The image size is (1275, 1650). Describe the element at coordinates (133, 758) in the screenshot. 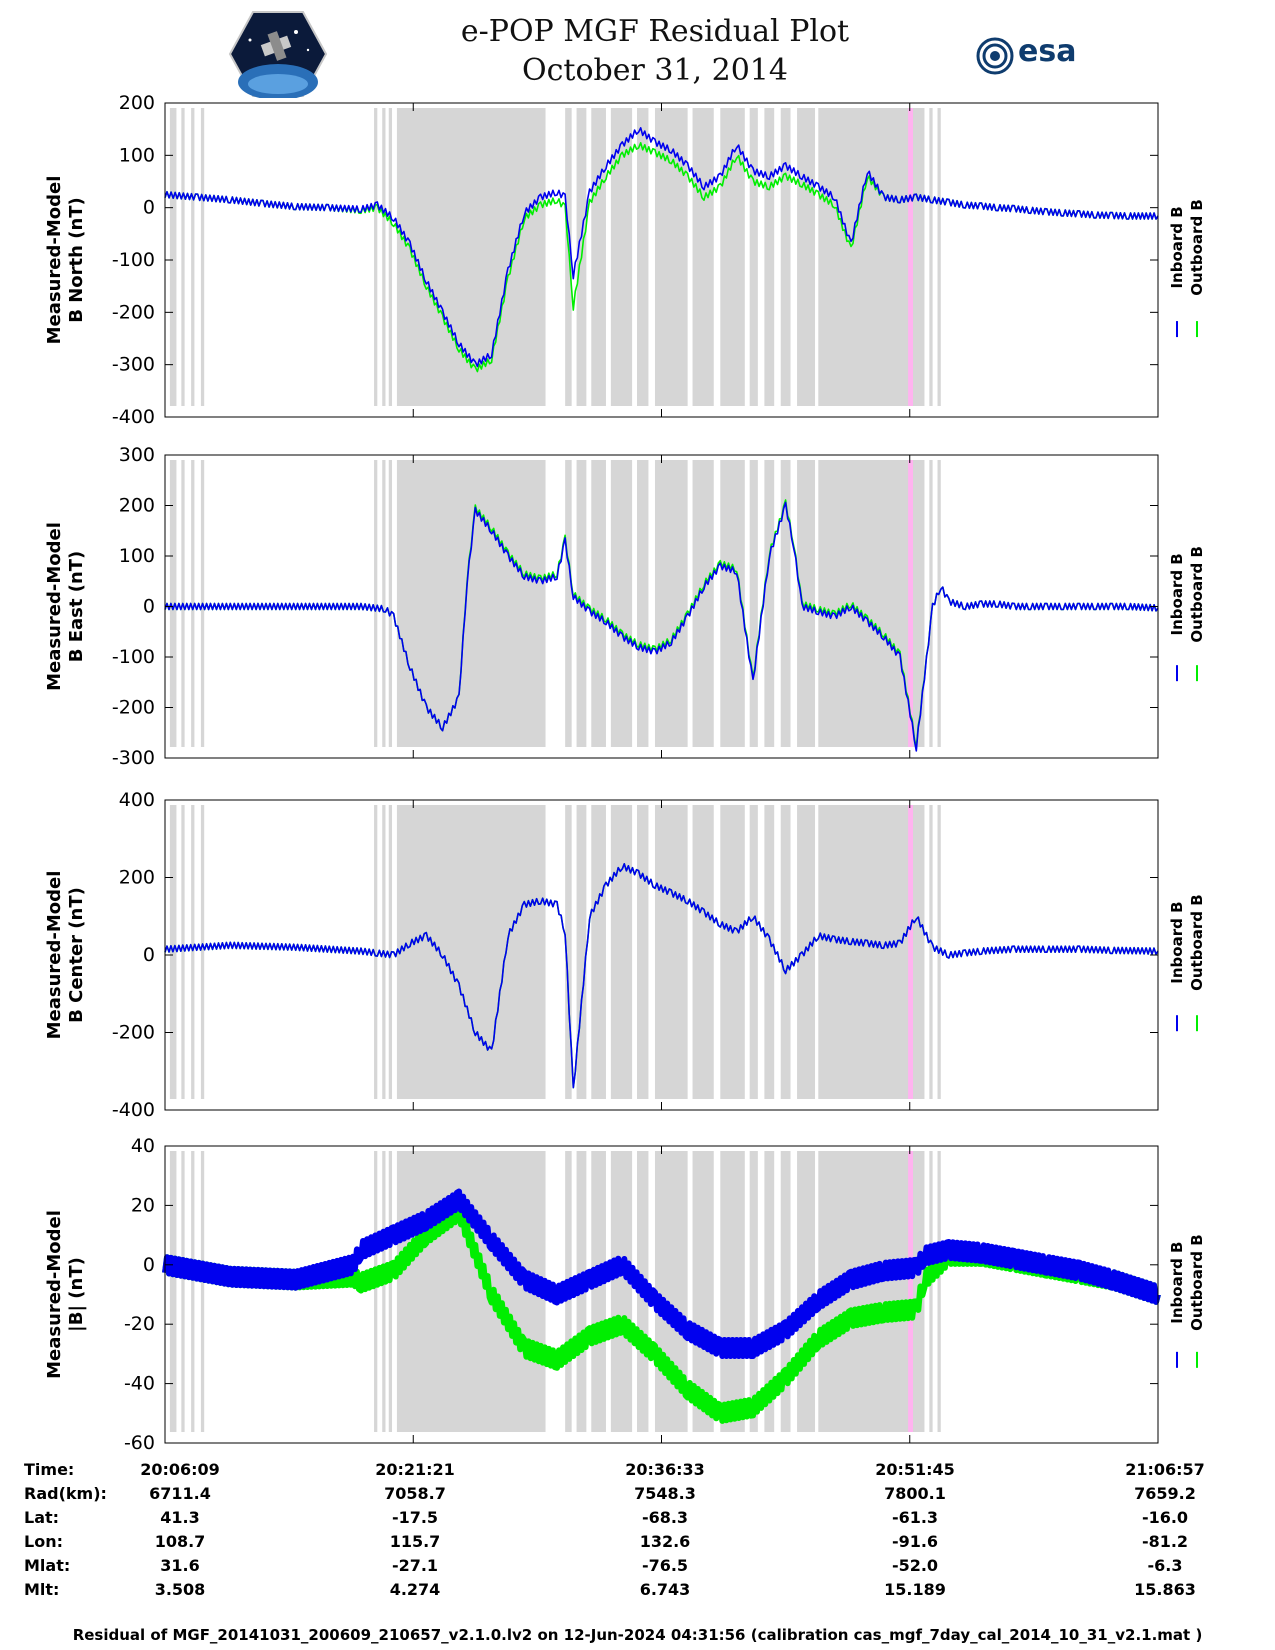

I see `y-tick-label: -300` at that location.